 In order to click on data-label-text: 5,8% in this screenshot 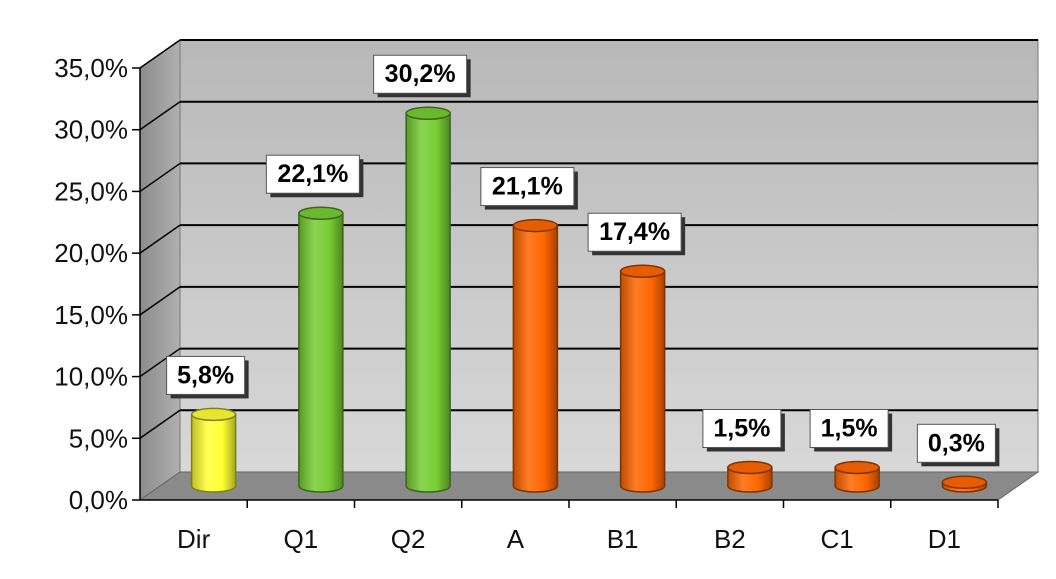, I will do `click(205, 375)`.